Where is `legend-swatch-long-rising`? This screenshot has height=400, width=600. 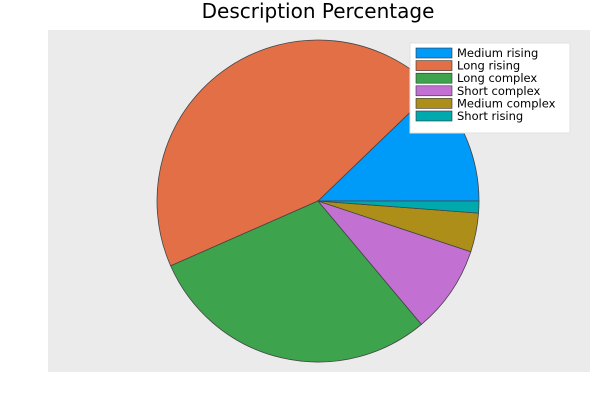
legend-swatch-long-rising is located at coordinates (434, 65).